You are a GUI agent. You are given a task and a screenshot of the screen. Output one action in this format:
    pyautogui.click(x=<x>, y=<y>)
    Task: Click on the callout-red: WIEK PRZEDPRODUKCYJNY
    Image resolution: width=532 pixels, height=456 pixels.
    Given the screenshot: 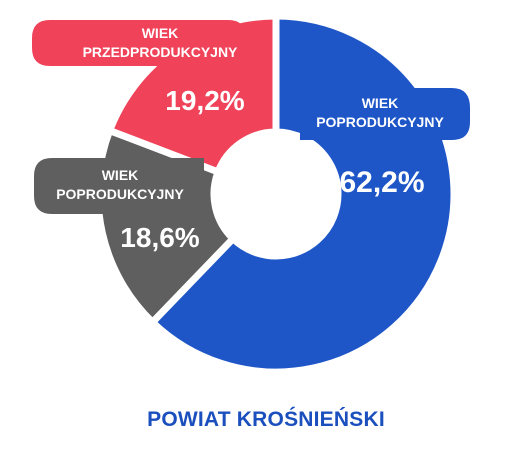 What is the action you would take?
    pyautogui.click(x=139, y=43)
    